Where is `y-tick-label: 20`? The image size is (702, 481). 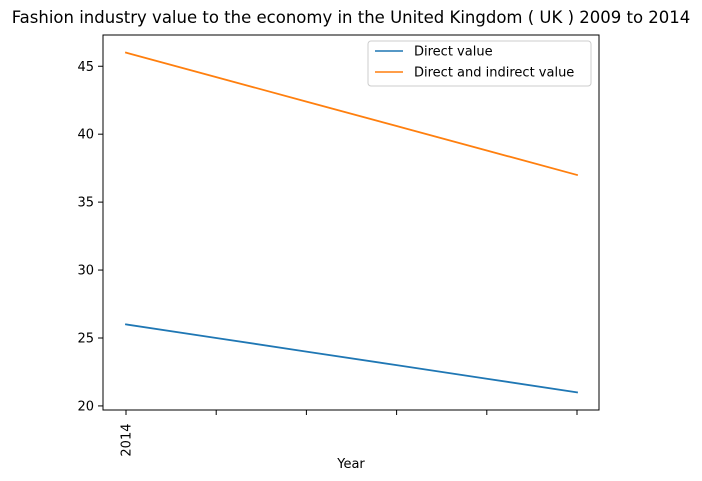 y-tick-label: 20 is located at coordinates (85, 406).